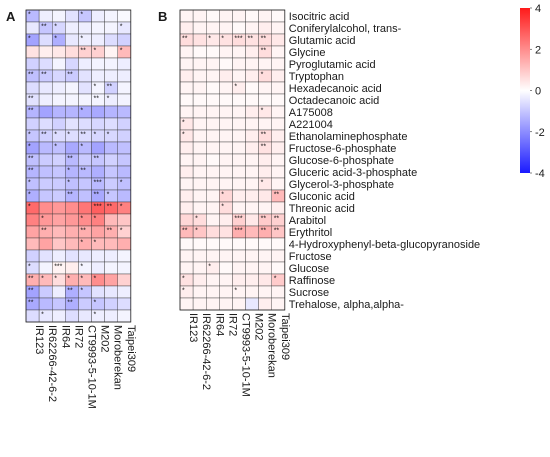 Image resolution: width=550 pixels, height=457 pixels. Describe the element at coordinates (540, 133) in the screenshot. I see `legend-tick-label: -2` at that location.